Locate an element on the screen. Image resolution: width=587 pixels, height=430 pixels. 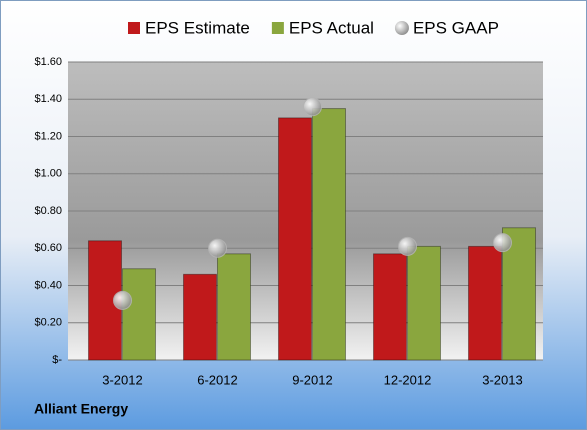
x-tick-label: 3-2012 is located at coordinates (122, 379).